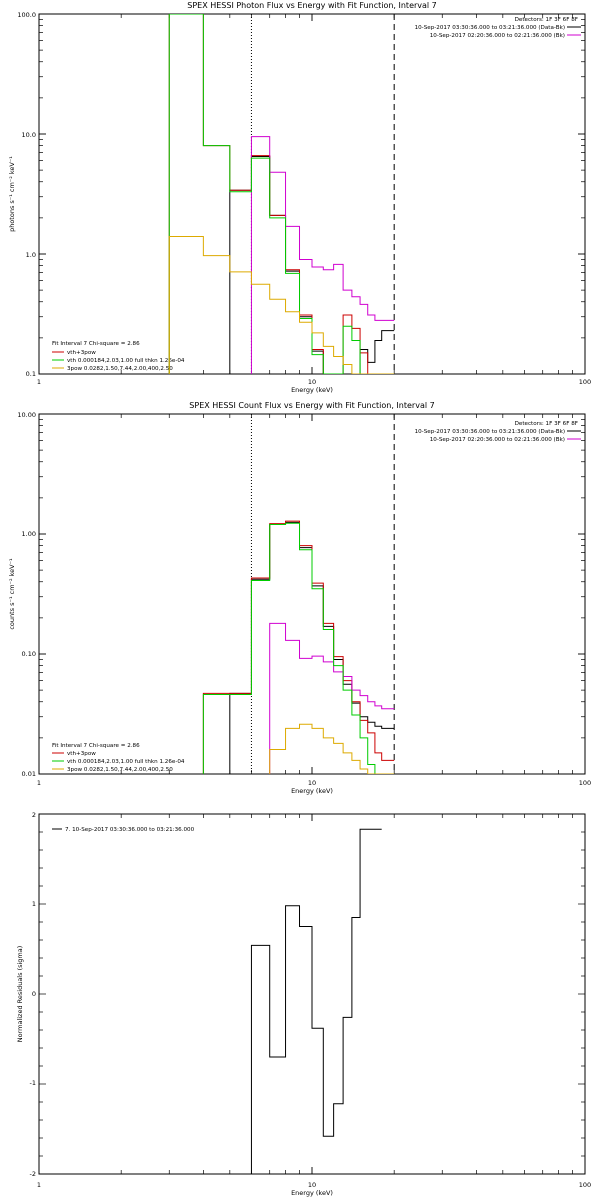 The height and width of the screenshot is (1200, 600). Describe the element at coordinates (29, 534) in the screenshot. I see `count-y-tick-1: 1.00` at that location.